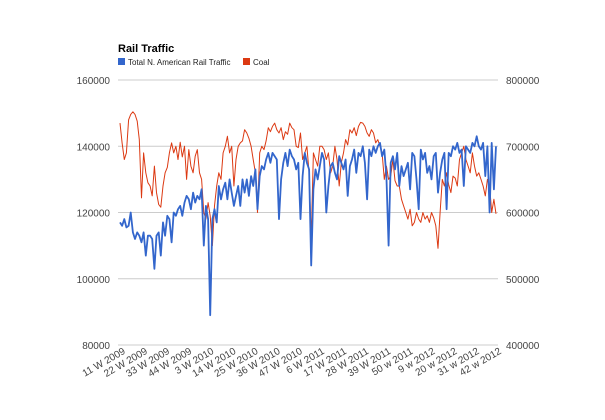  What do you see at coordinates (179, 62) in the screenshot?
I see `legend-label-0: Total N. American Rail Traffic` at bounding box center [179, 62].